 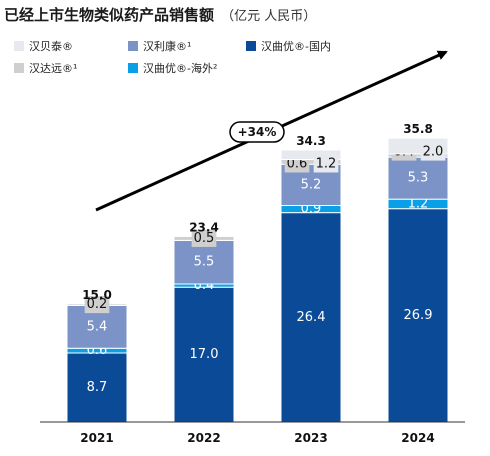 I want to click on bar-label-hdy-2023: 0.6, so click(x=297, y=164).